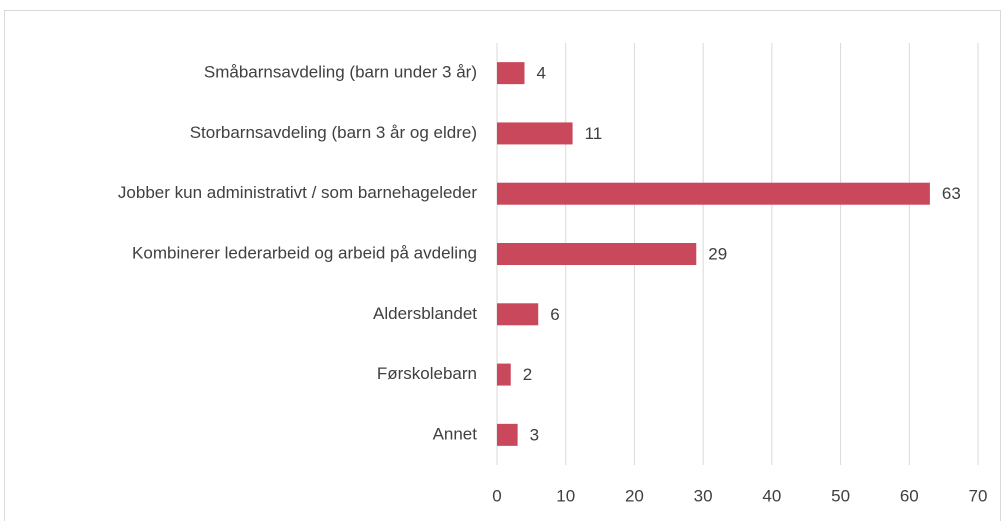 The image size is (1006, 526). I want to click on data-label: 3, so click(534, 434).